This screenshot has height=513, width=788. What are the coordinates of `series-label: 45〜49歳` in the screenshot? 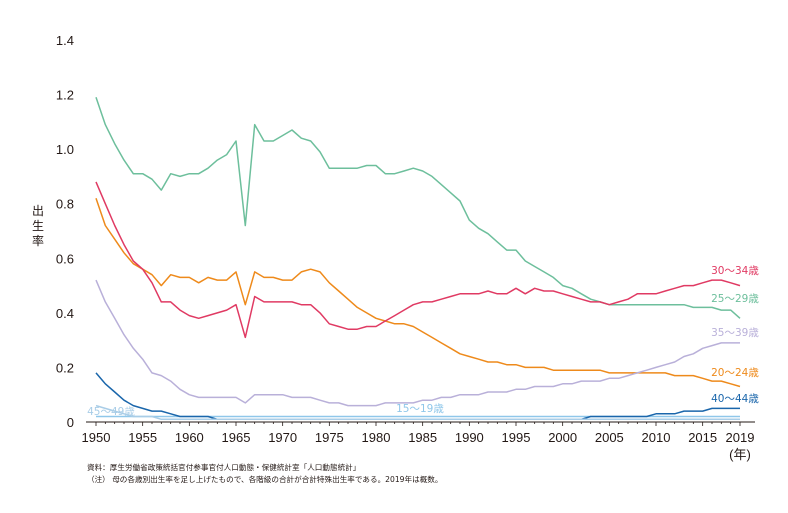 It's located at (111, 412).